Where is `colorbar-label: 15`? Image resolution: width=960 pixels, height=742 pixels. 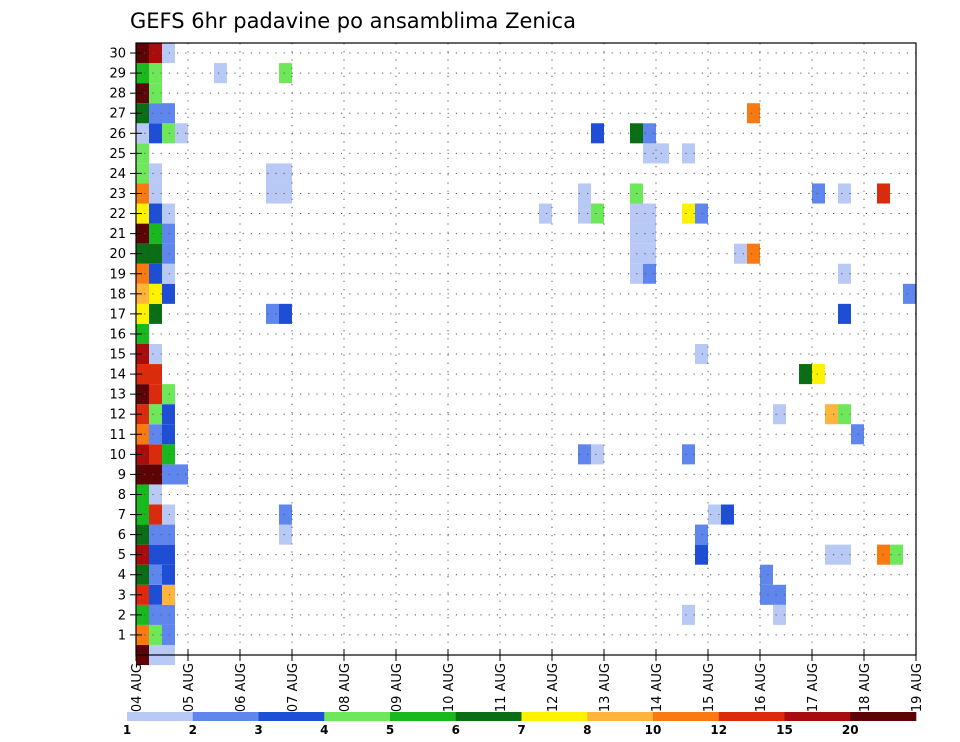
colorbar-label: 15 is located at coordinates (784, 730).